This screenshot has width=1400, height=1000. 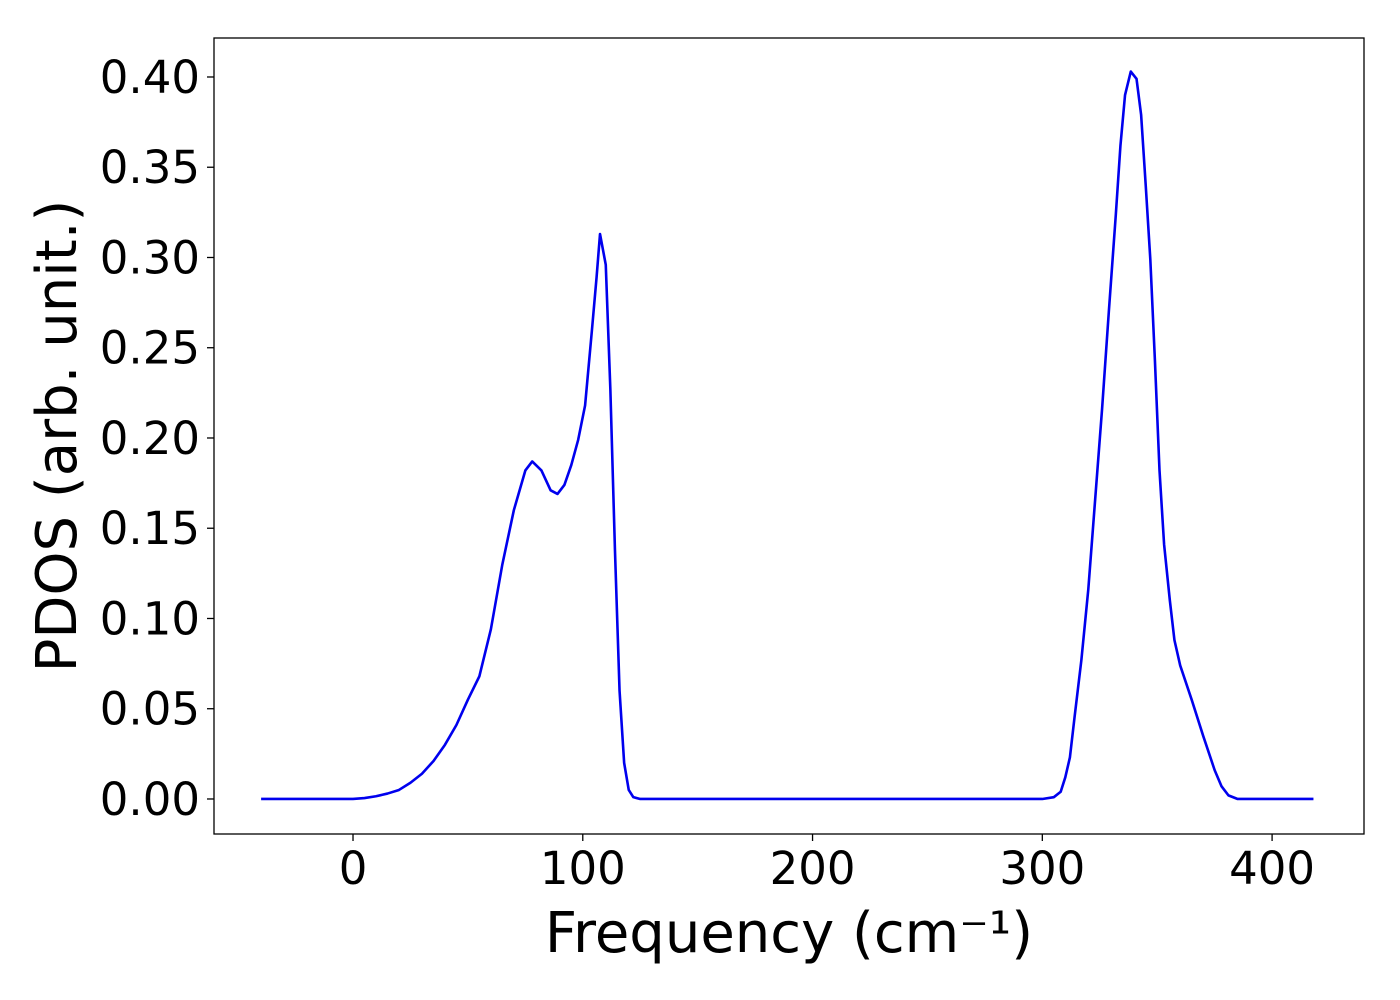 I want to click on x-tick-label: 300, so click(x=1042, y=868).